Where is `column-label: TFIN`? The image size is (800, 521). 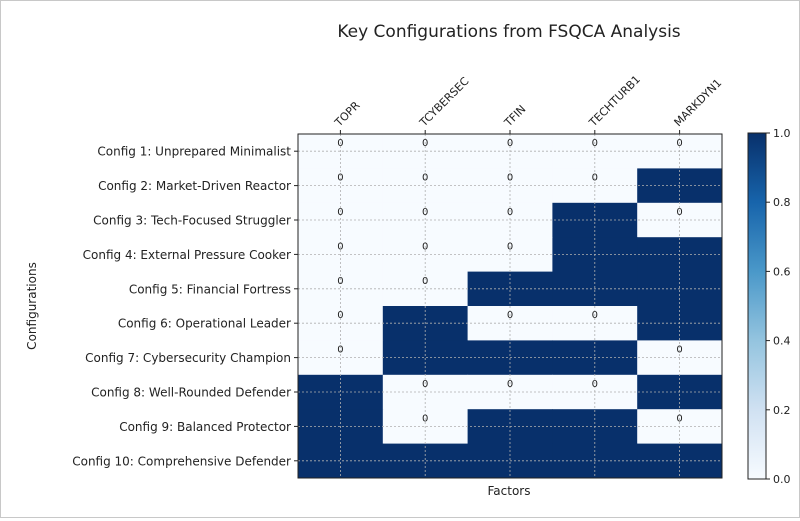 column-label: TFIN is located at coordinates (514, 116).